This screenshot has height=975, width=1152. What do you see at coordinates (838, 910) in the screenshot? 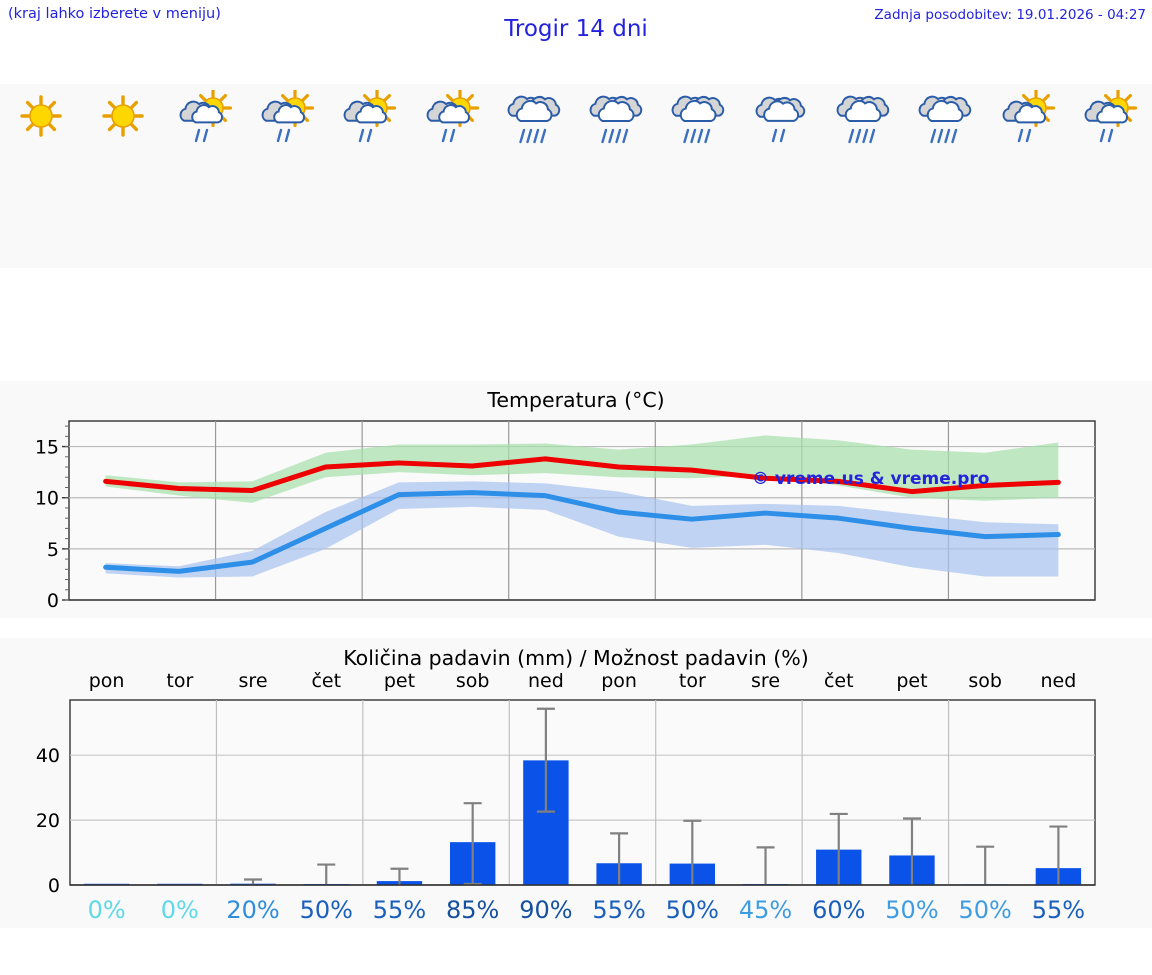
I see `svg-text: 60%` at bounding box center [838, 910].